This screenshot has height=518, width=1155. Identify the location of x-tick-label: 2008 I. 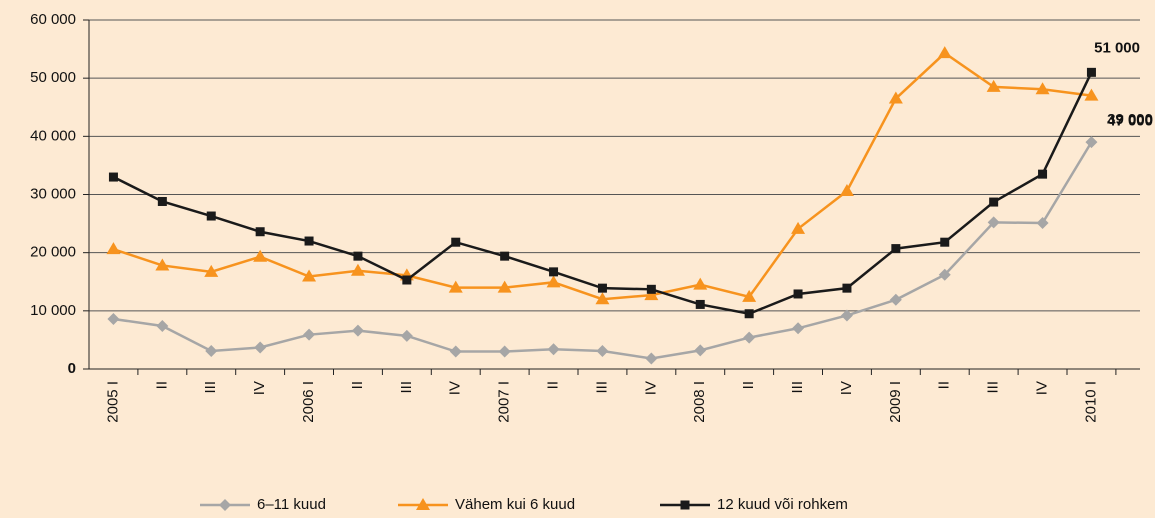
(699, 402).